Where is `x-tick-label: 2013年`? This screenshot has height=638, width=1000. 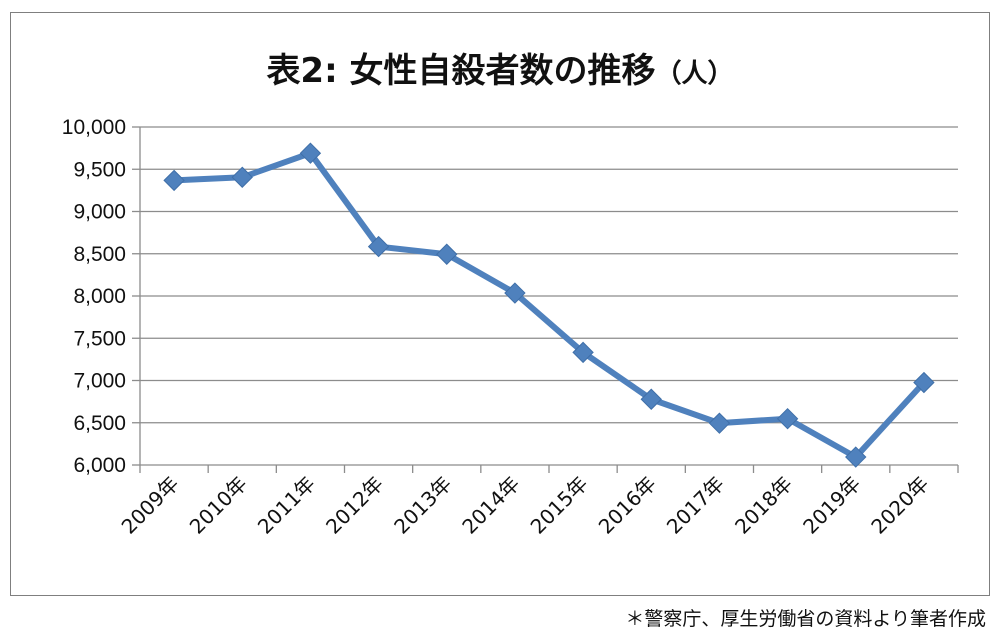
x-tick-label: 2013年 is located at coordinates (422, 505).